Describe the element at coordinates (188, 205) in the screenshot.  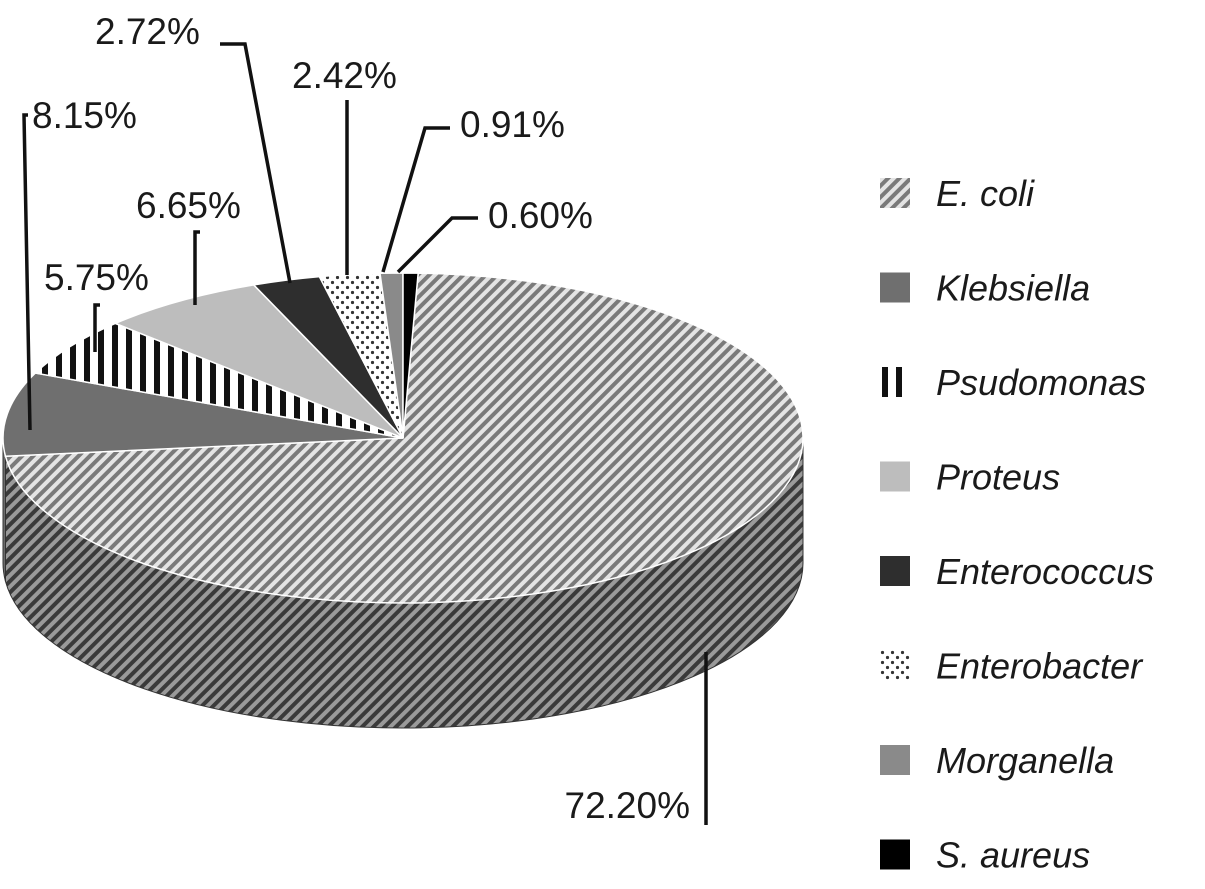
I see `data-label-3: 6.65%` at that location.